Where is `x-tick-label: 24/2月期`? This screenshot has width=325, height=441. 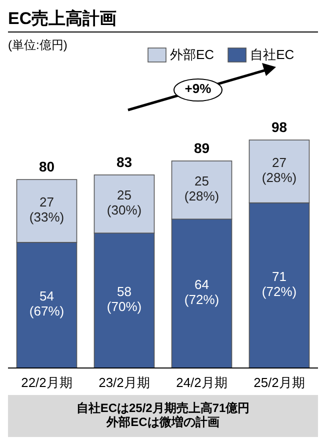 x-tick-label: 24/2月期 is located at coordinates (202, 382).